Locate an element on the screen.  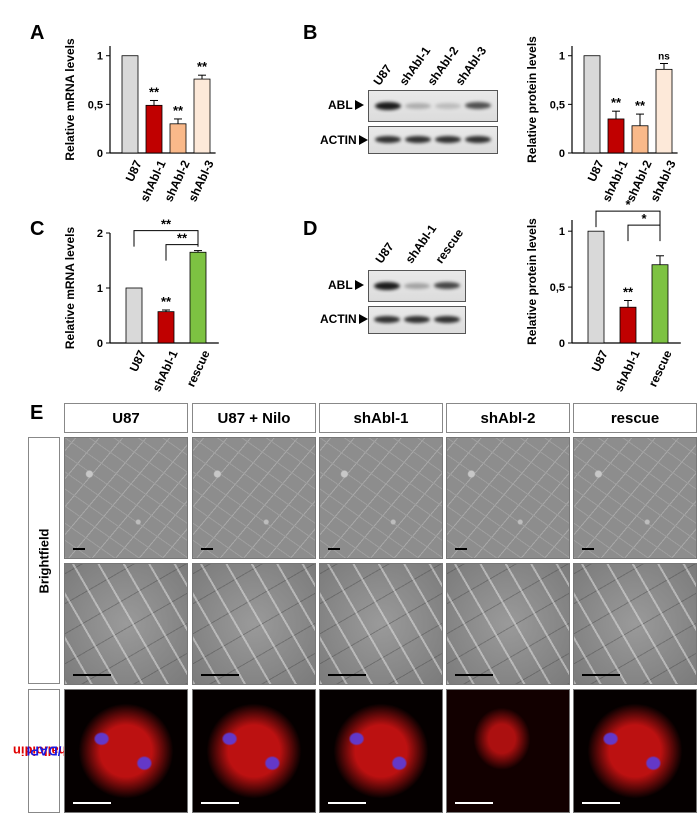
panel-label-d: D is located at coordinates (310, 229).